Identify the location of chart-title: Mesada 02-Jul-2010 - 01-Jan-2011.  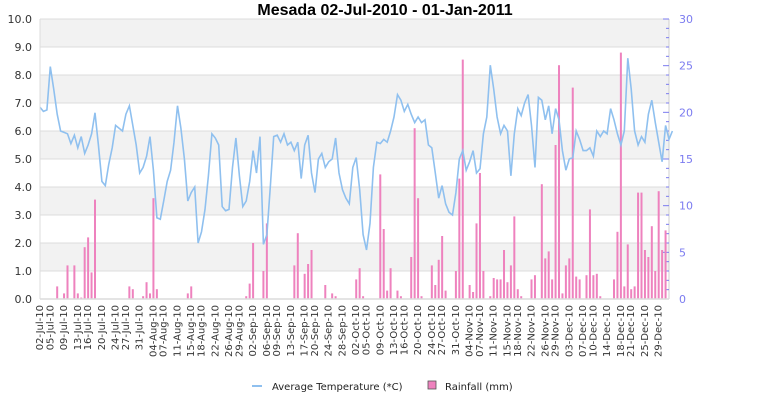
(384, 10).